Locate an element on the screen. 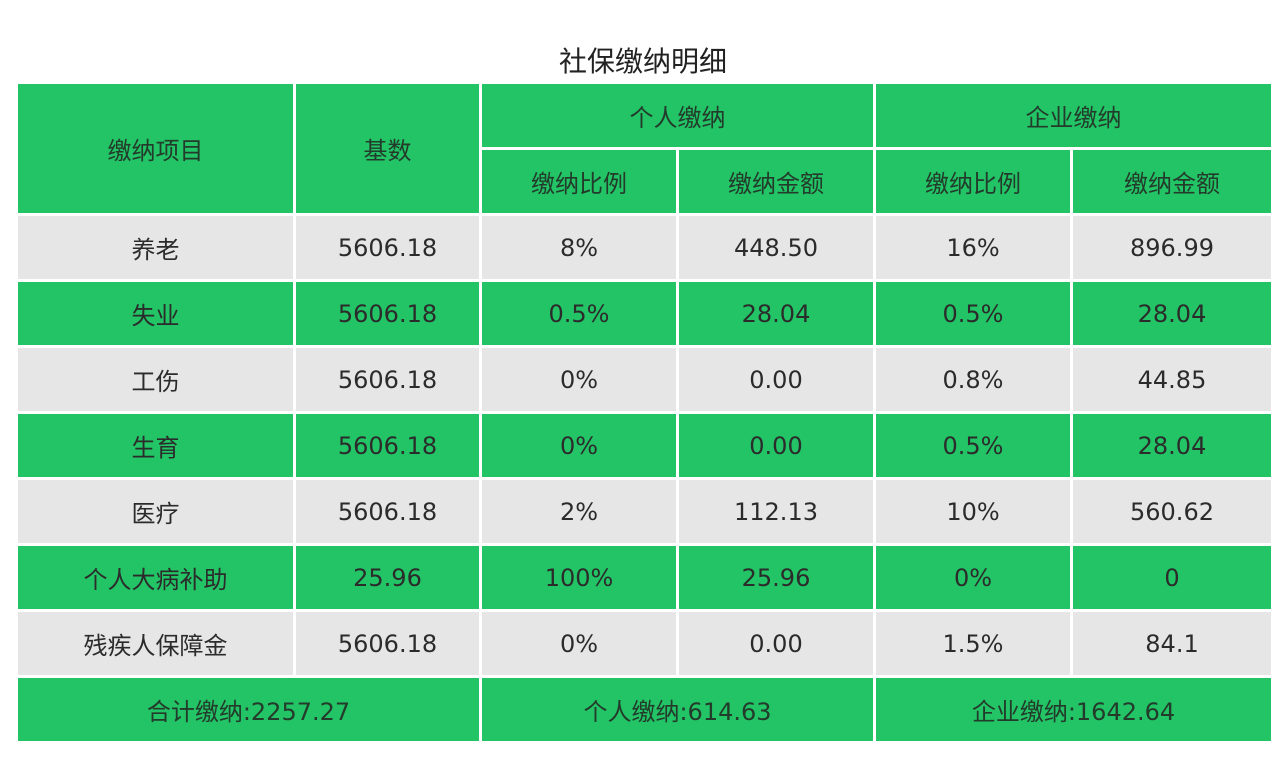 The image size is (1286, 766). total-company-payment: 企业缴纳:1642.64 is located at coordinates (1073, 709).